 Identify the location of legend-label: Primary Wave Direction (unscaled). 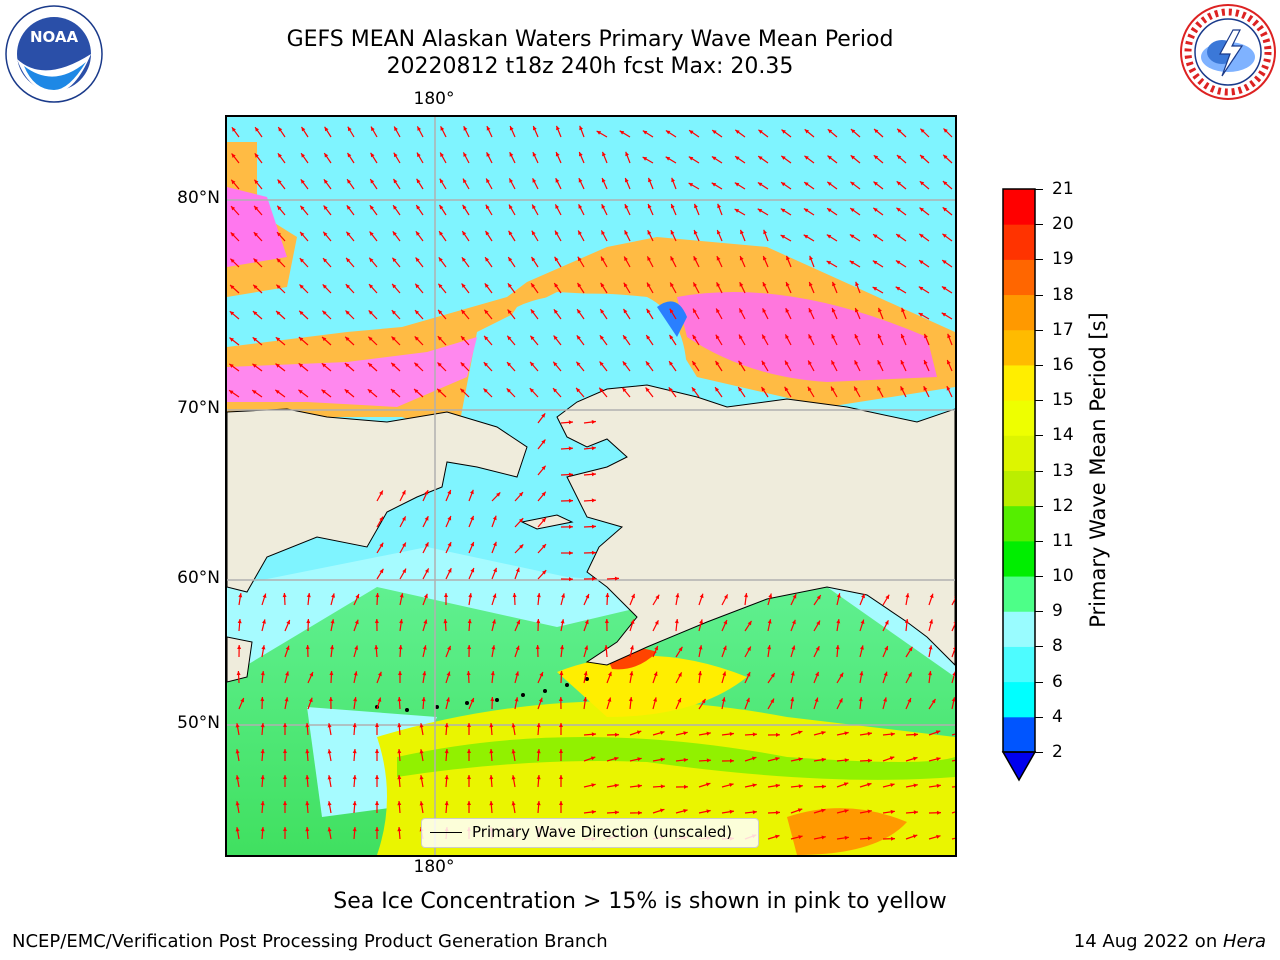
(602, 832).